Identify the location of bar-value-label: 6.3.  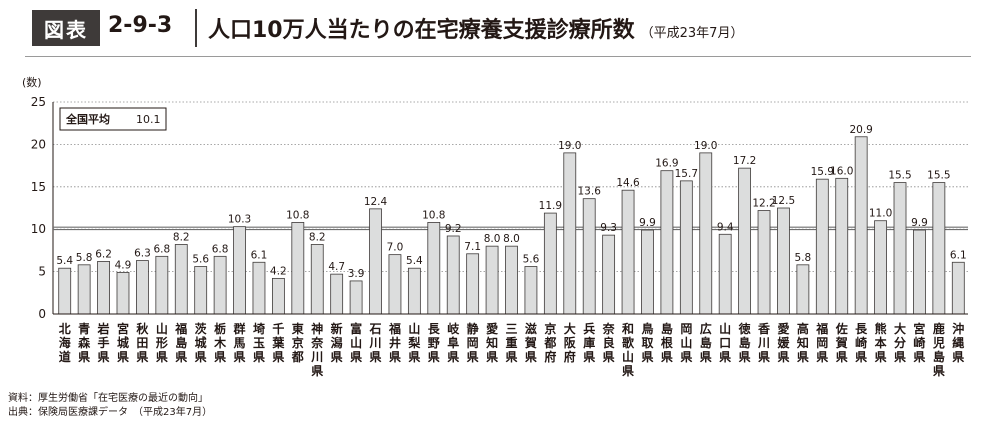
(142, 254).